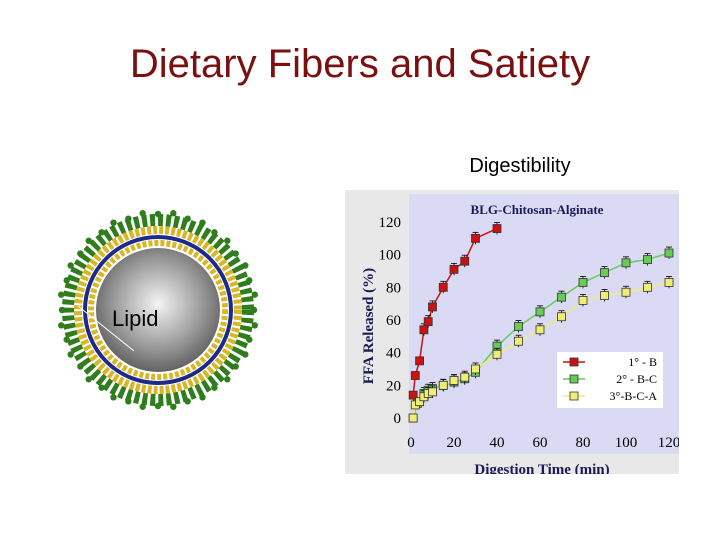 This screenshot has height=540, width=720. What do you see at coordinates (398, 419) in the screenshot?
I see `y-tick-label: 0` at bounding box center [398, 419].